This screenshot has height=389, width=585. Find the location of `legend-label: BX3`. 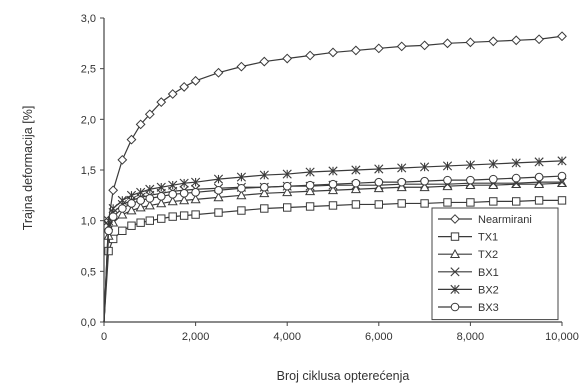

legend-label: BX3 is located at coordinates (488, 308).